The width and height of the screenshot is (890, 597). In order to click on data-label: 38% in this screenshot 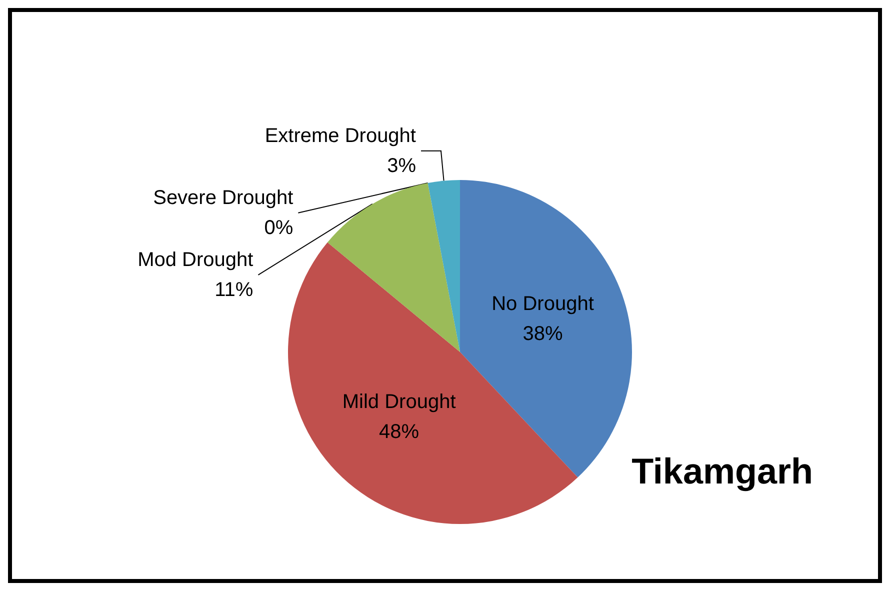, I will do `click(542, 334)`.